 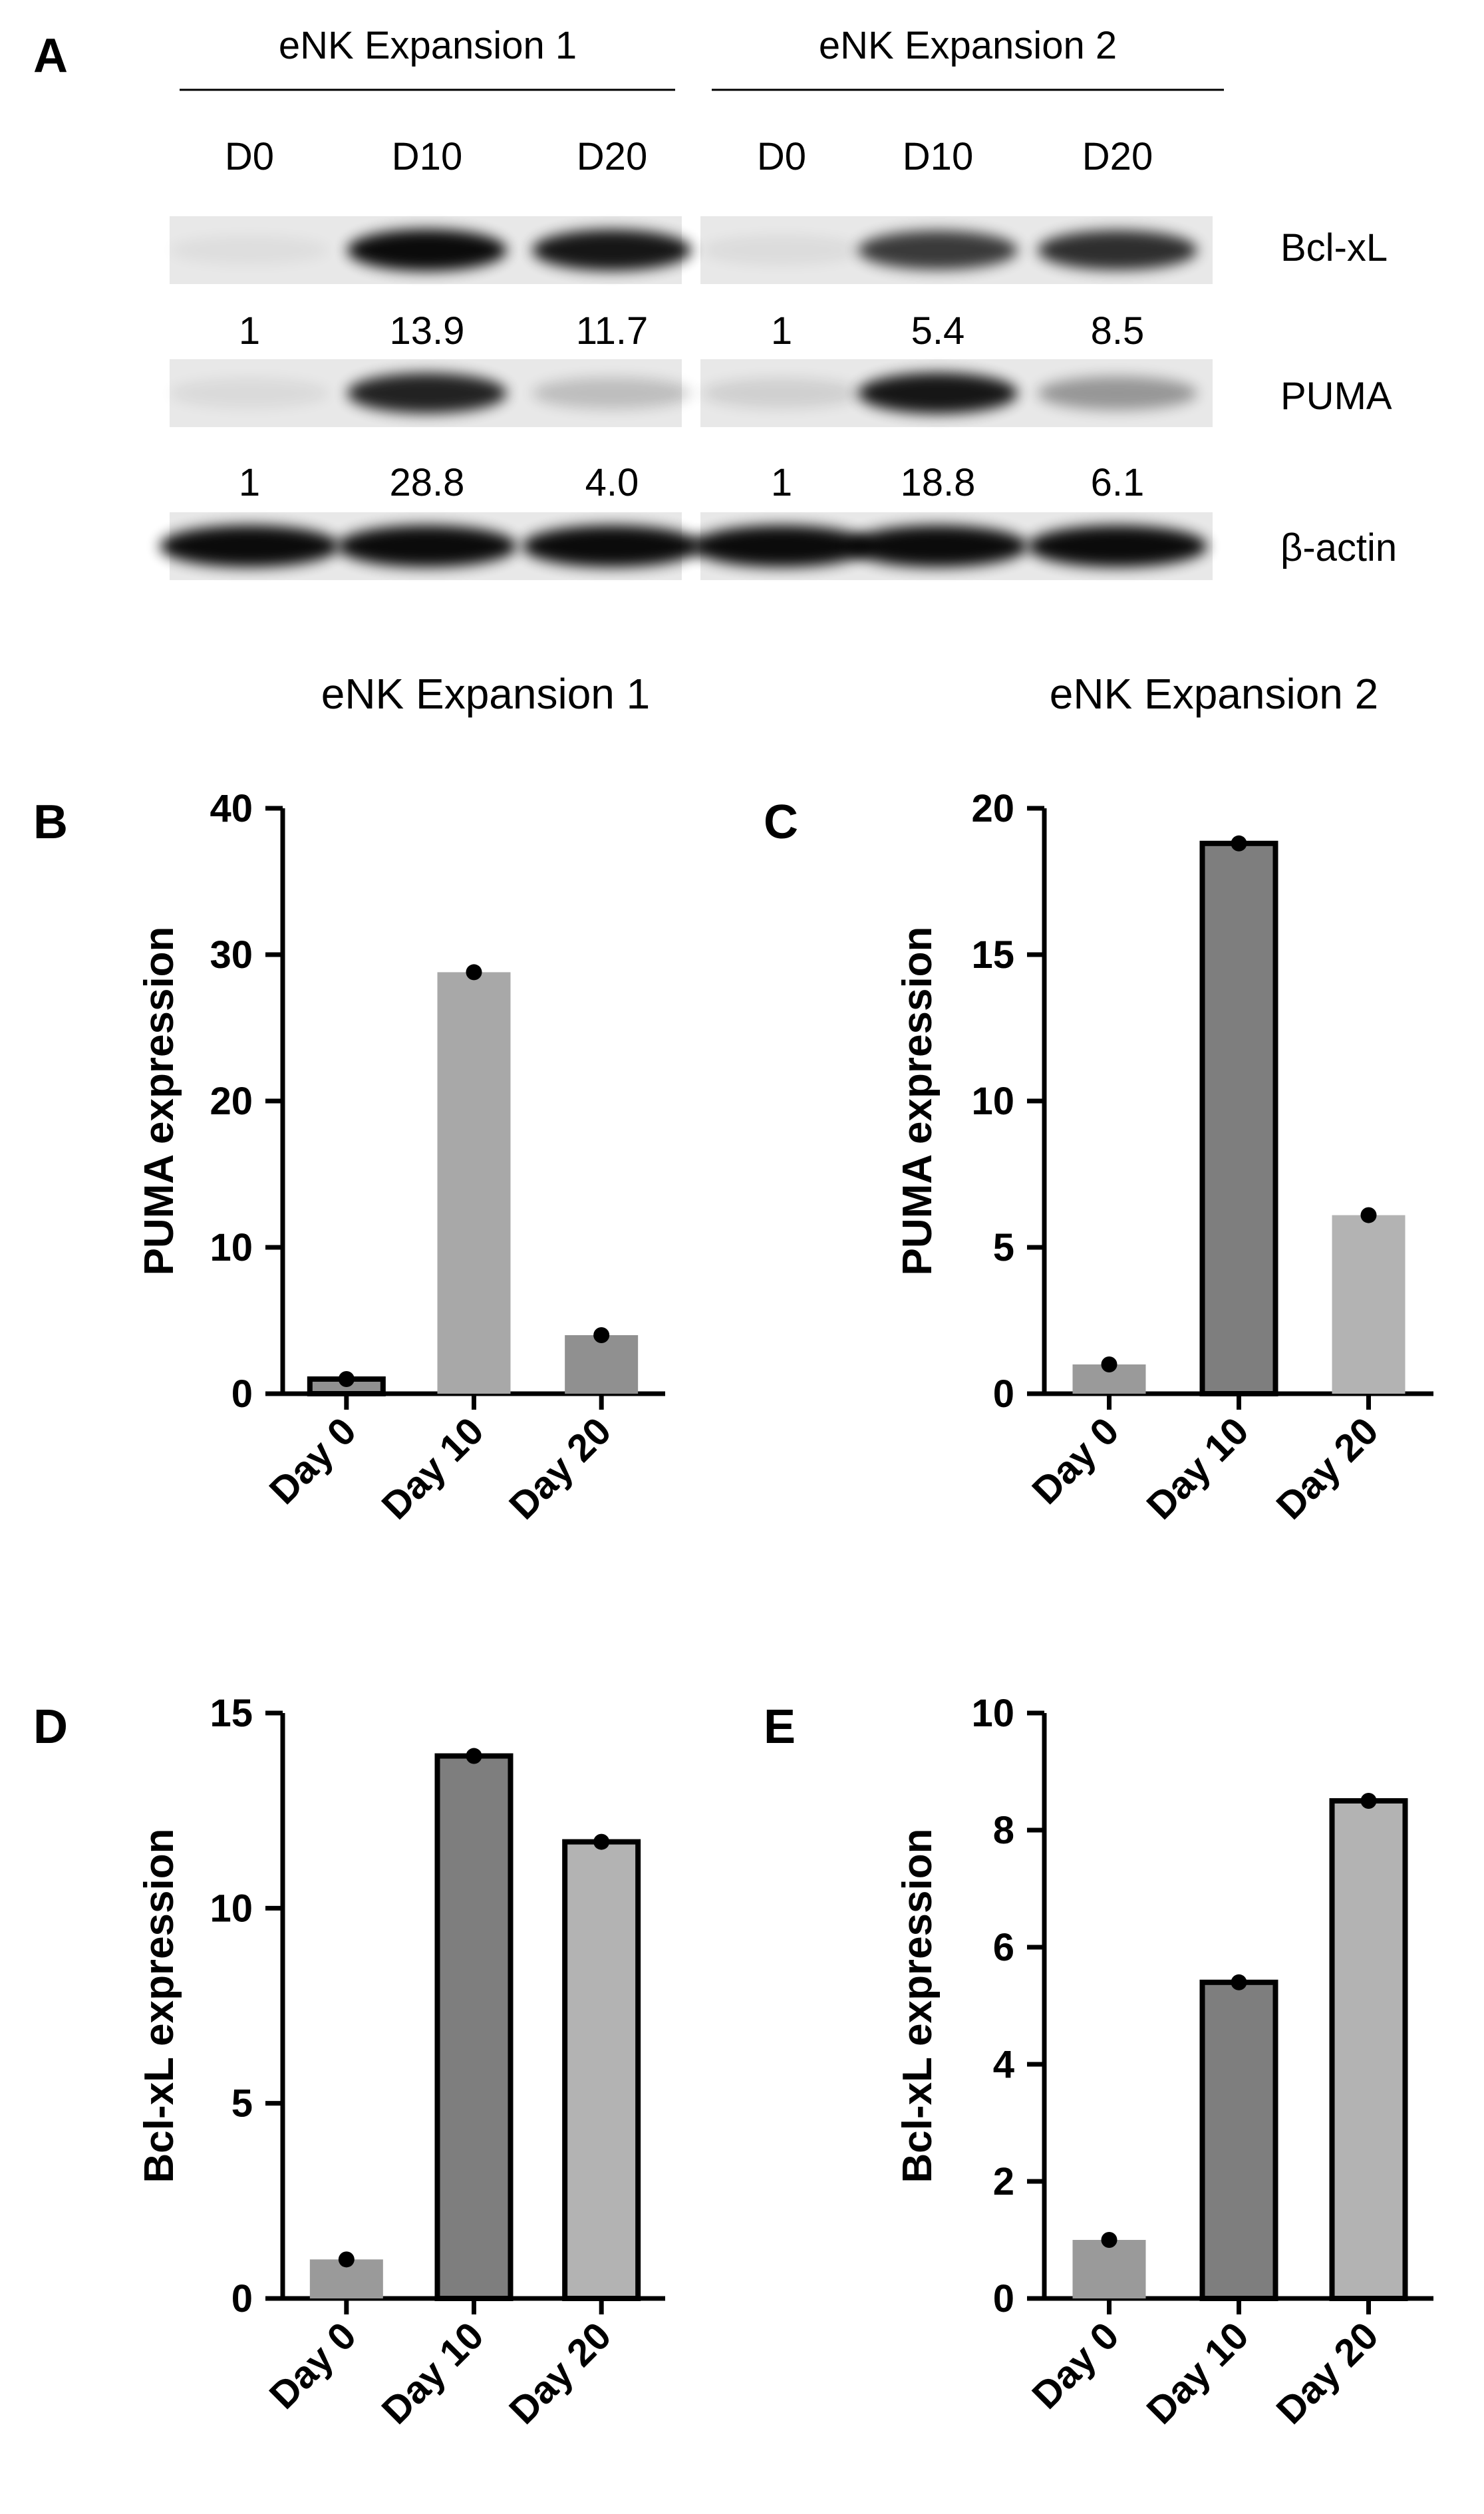 I want to click on chart-panel-c: 0 5 10 15 20 PUMA expression Day 0 Day 10 Day 20, so click(x=1164, y=1157).